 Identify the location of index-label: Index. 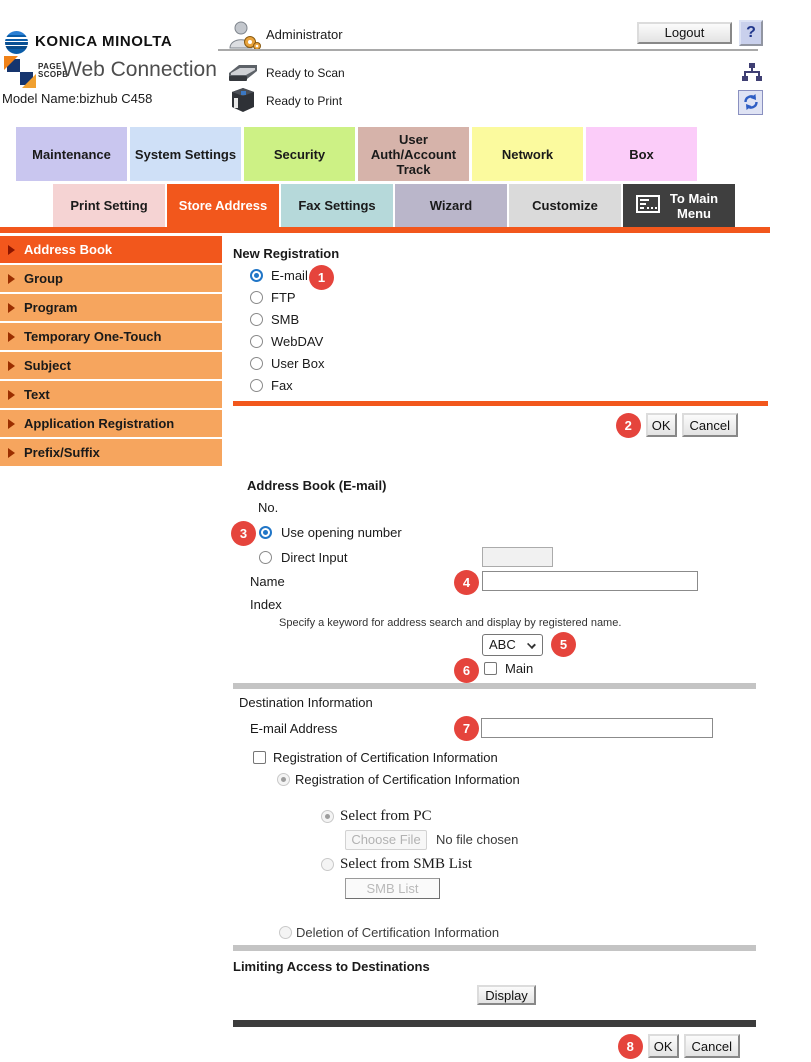
(266, 604).